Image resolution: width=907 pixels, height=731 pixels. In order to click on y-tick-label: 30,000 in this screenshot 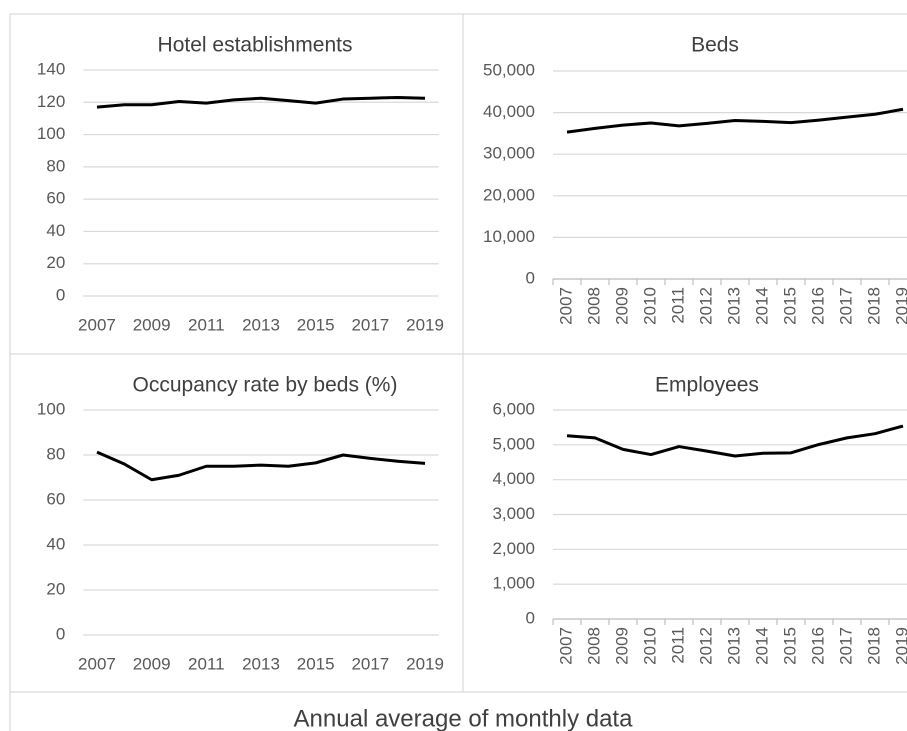, I will do `click(509, 153)`.